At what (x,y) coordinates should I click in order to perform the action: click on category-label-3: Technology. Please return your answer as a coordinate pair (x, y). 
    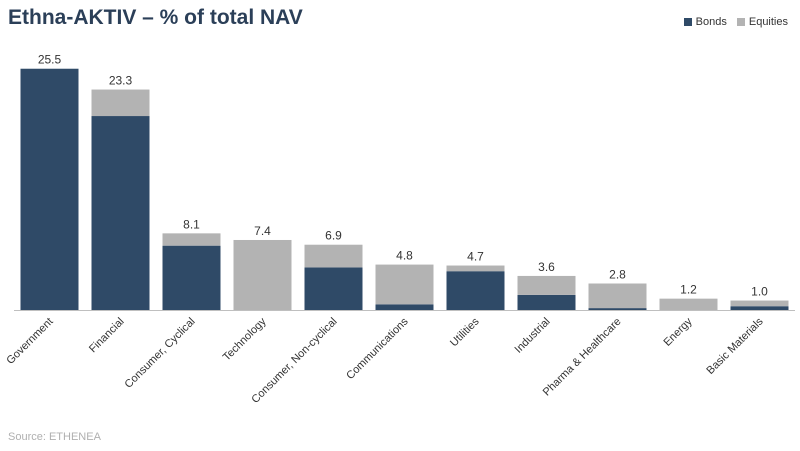
    Looking at the image, I should click on (245, 339).